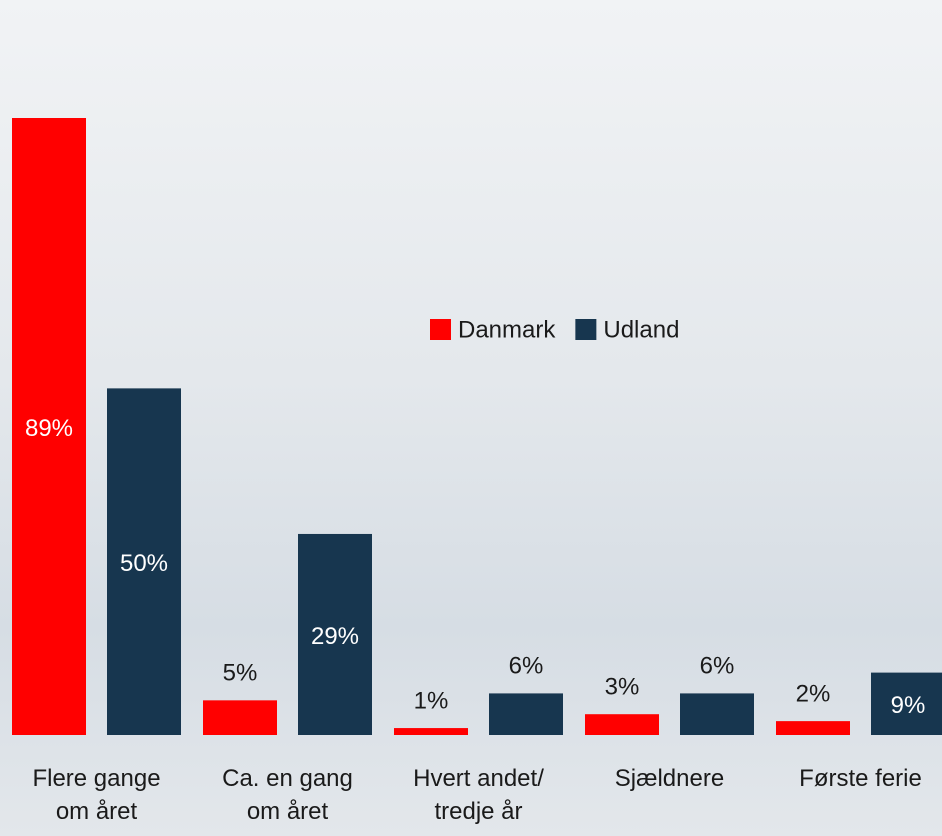 Image resolution: width=942 pixels, height=836 pixels. Describe the element at coordinates (240, 673) in the screenshot. I see `value-label: 5%` at that location.